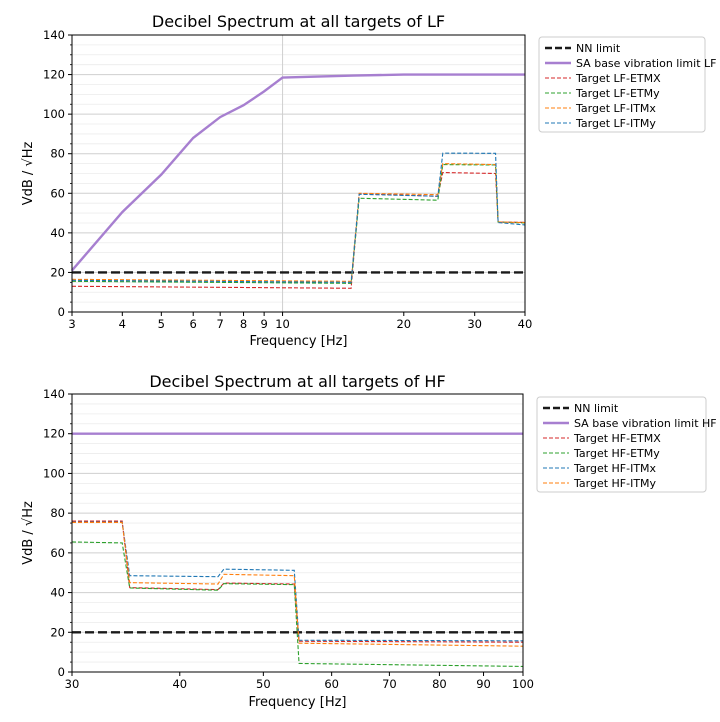 The width and height of the screenshot is (720, 722). Describe the element at coordinates (122, 324) in the screenshot. I see `x-tick-label: 4` at that location.